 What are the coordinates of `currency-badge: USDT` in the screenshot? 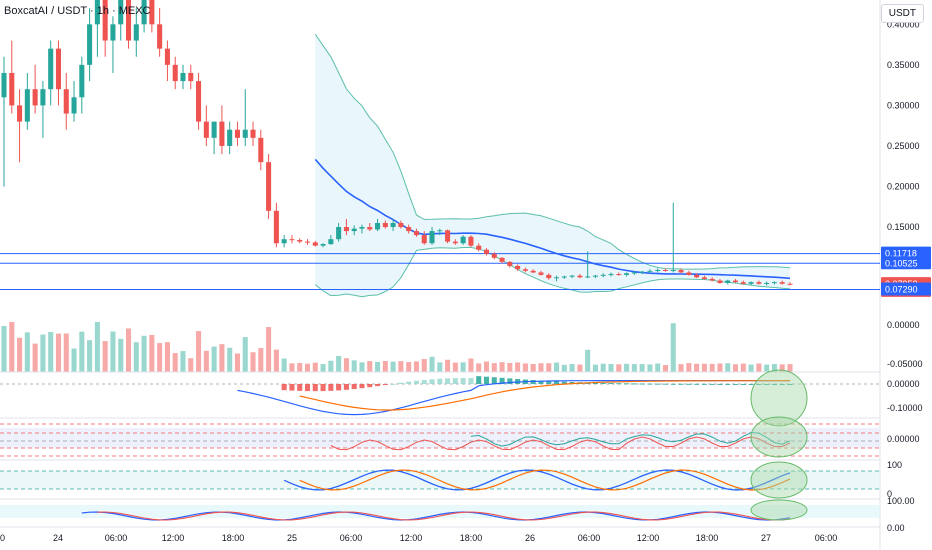 It's located at (902, 13).